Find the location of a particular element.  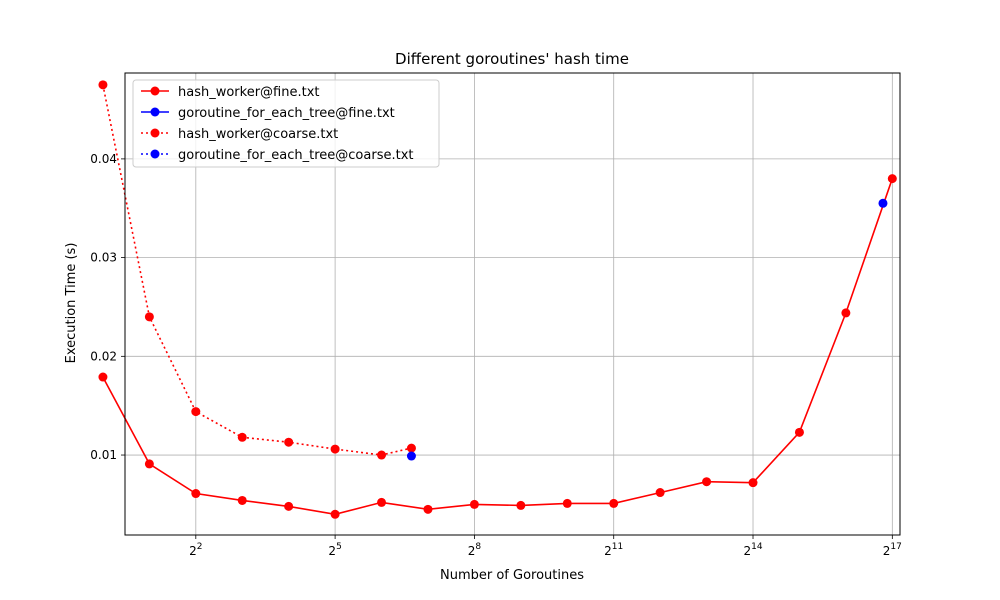

y-tick-label: 0.03 is located at coordinates (103, 258).